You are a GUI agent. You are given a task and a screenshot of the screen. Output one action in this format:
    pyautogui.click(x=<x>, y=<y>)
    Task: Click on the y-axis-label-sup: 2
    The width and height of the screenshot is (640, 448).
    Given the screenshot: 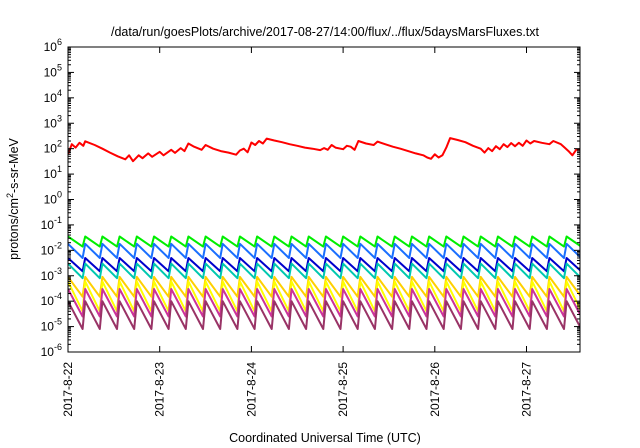 What is the action you would take?
    pyautogui.click(x=10, y=195)
    